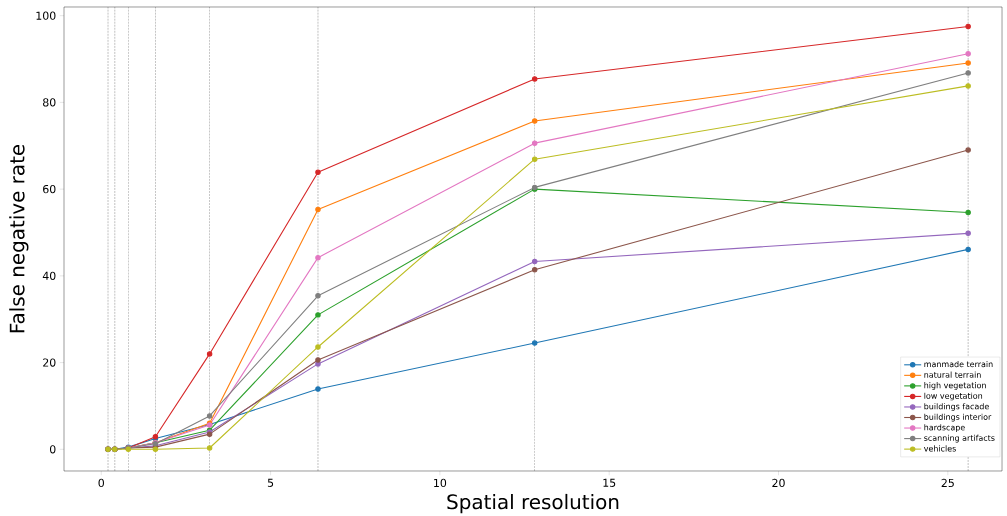  Describe the element at coordinates (46, 15) in the screenshot. I see `y-tick-label: 100` at that location.